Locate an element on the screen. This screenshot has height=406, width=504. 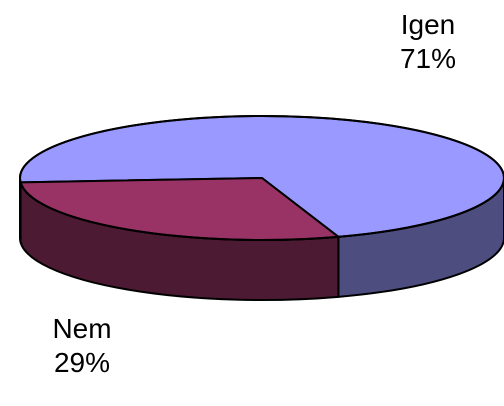
label-nem-name: Nem is located at coordinates (82, 328).